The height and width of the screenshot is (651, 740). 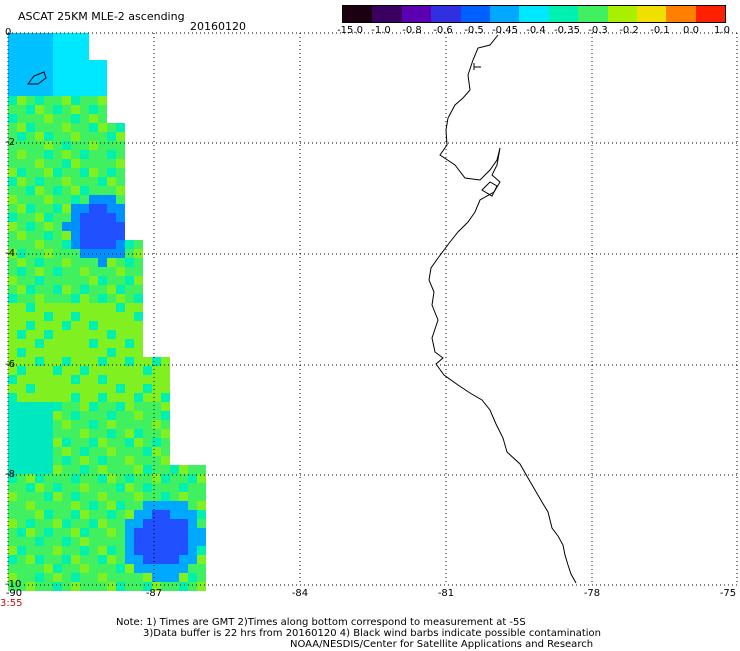 What do you see at coordinates (300, 593) in the screenshot?
I see `longitude-label: -84` at bounding box center [300, 593].